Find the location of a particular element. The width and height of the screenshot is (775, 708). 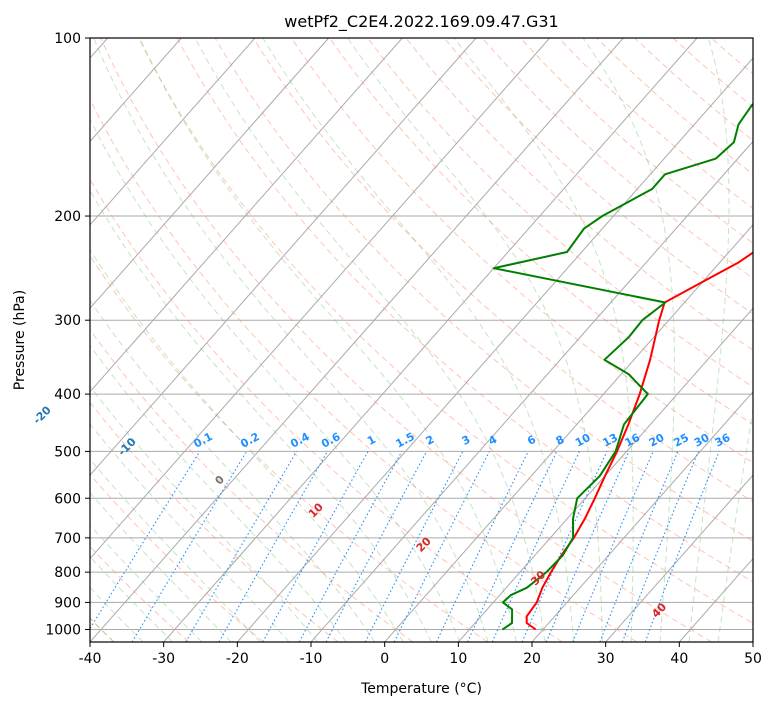

x-tick-label: 10 is located at coordinates (458, 659).